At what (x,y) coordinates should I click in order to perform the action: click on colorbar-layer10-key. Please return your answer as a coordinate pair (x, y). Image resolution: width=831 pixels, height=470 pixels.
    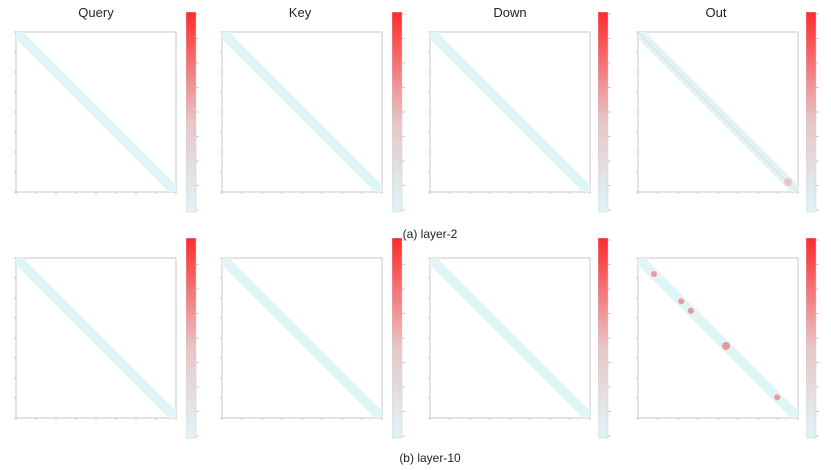
    Looking at the image, I should click on (398, 338).